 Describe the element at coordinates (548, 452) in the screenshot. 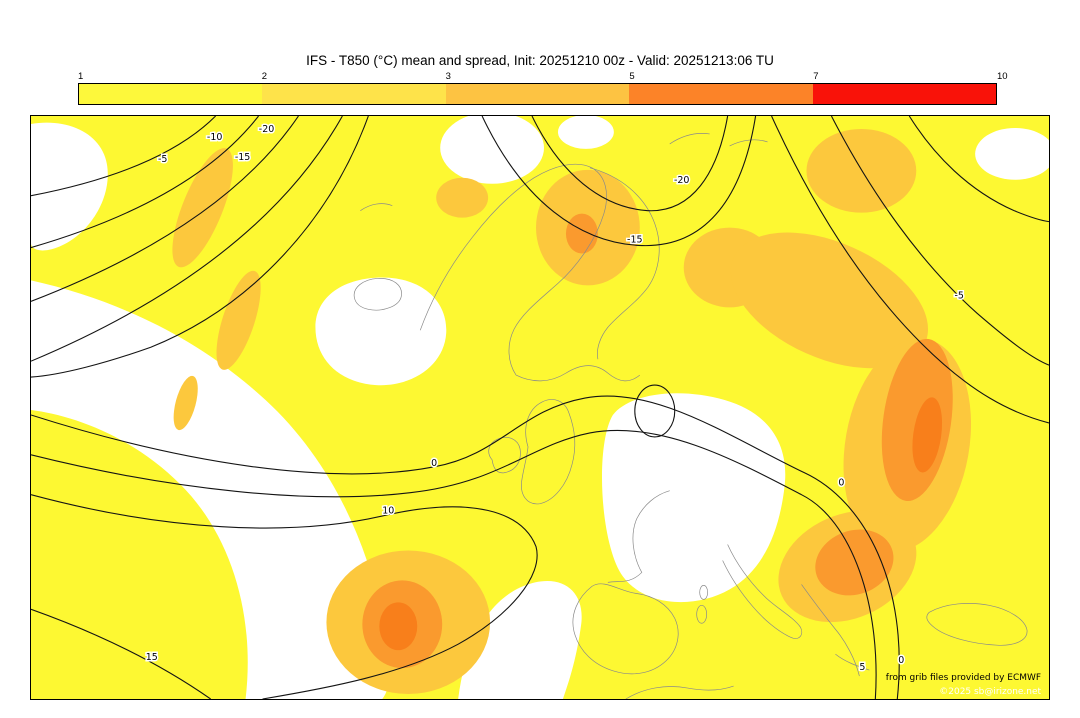

I see `coastline-britain` at that location.